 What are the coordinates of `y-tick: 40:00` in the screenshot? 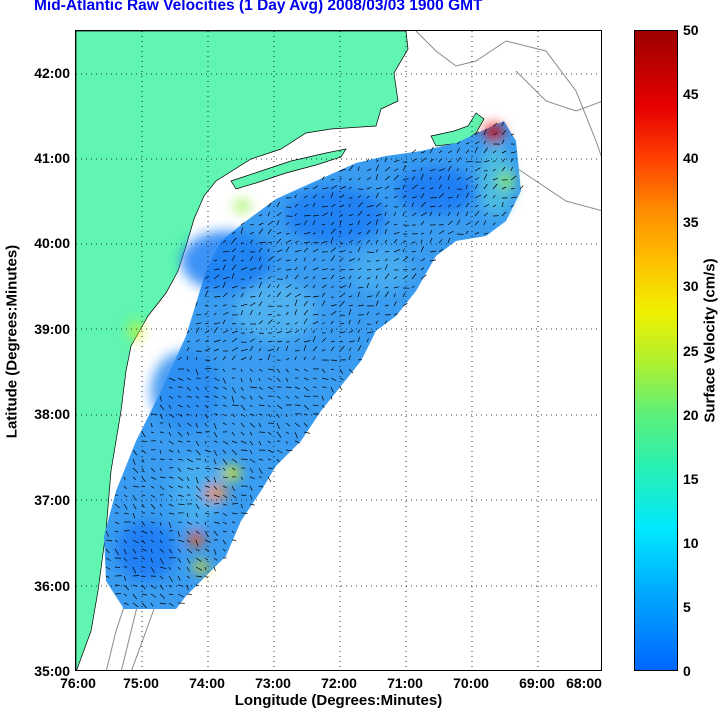 It's located at (52, 243).